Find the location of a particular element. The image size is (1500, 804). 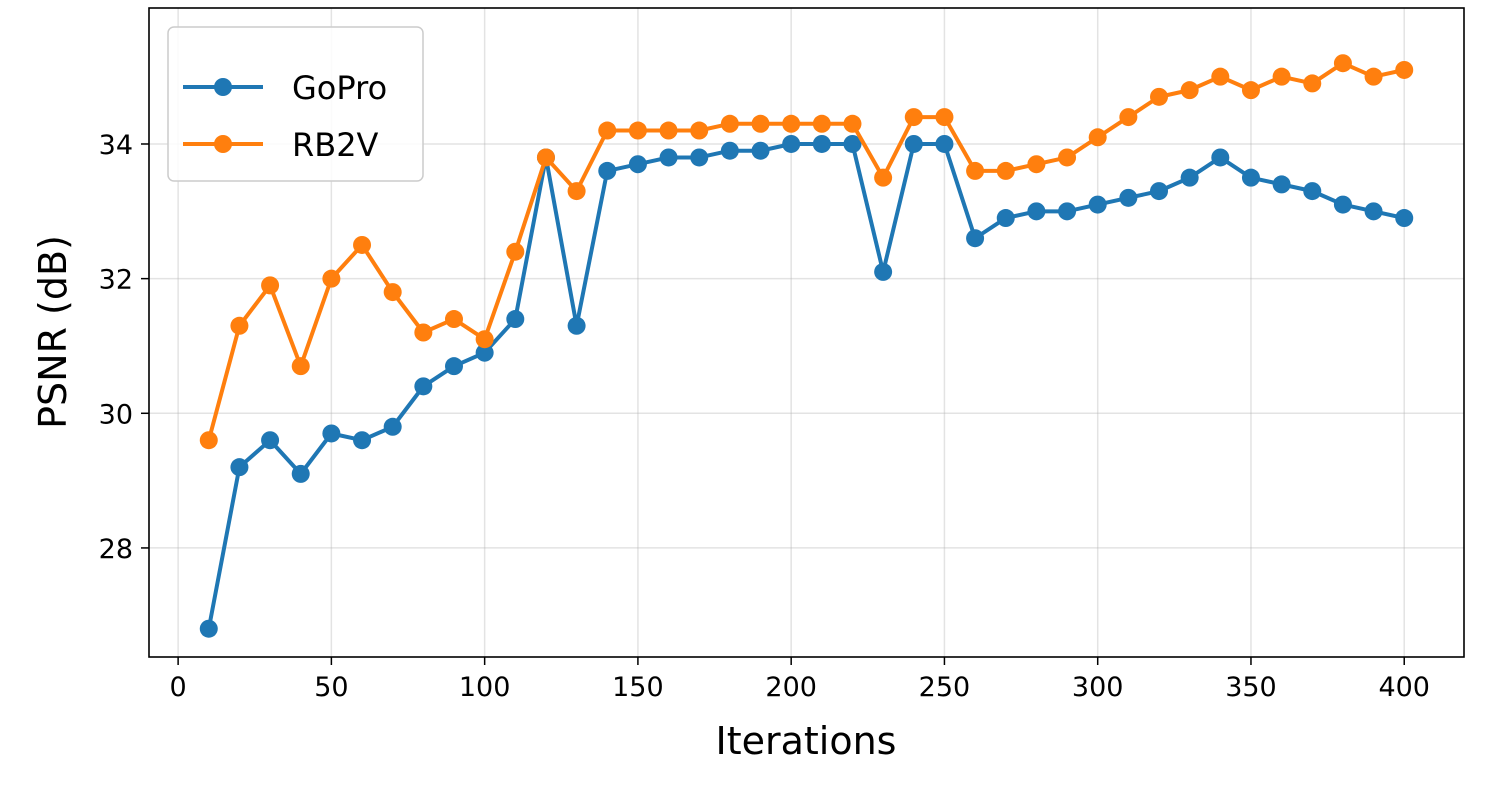

x-tick-label: 100 is located at coordinates (485, 687).